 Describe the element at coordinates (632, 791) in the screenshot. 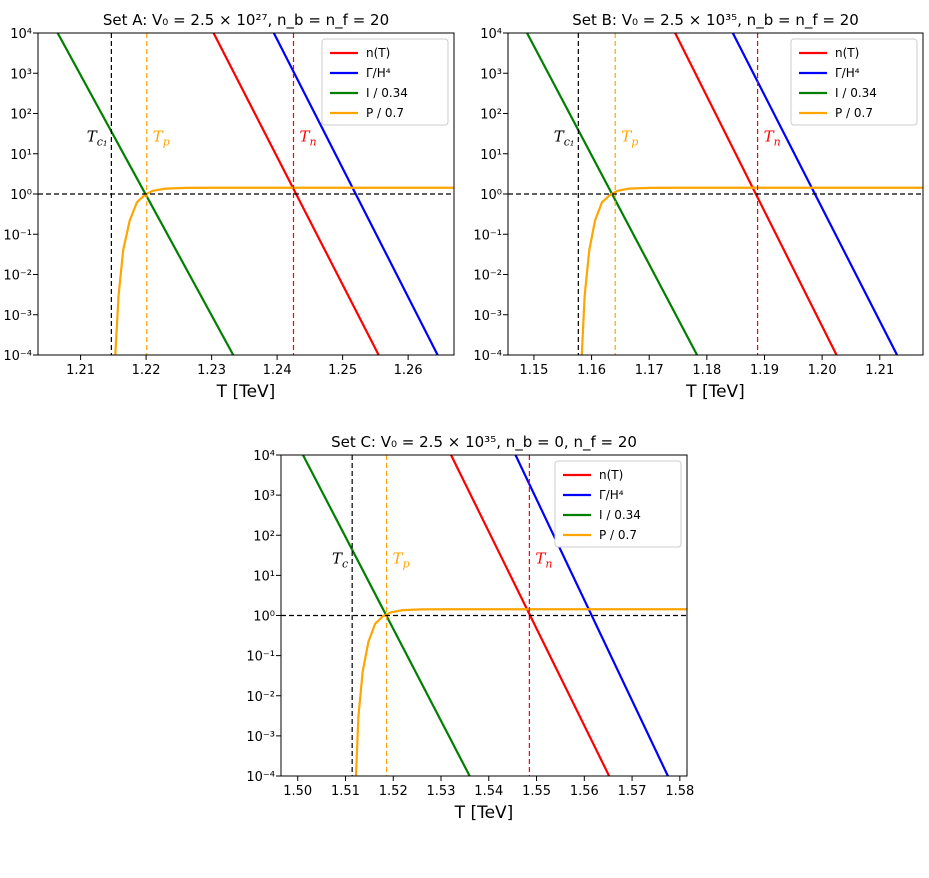

I see `x-tick-label: 1.57` at that location.